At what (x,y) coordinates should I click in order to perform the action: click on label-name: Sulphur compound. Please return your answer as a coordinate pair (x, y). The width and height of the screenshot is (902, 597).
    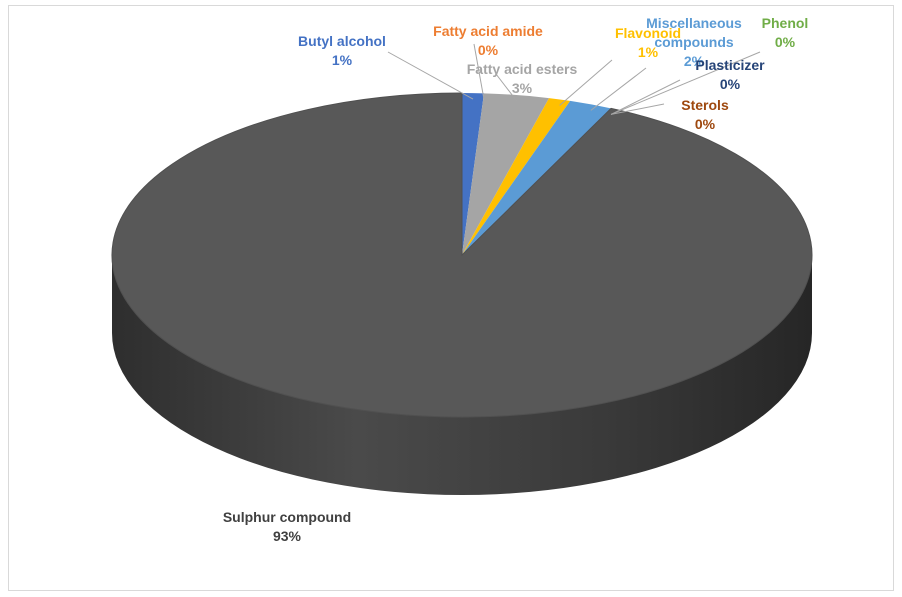
    Looking at the image, I should click on (287, 517).